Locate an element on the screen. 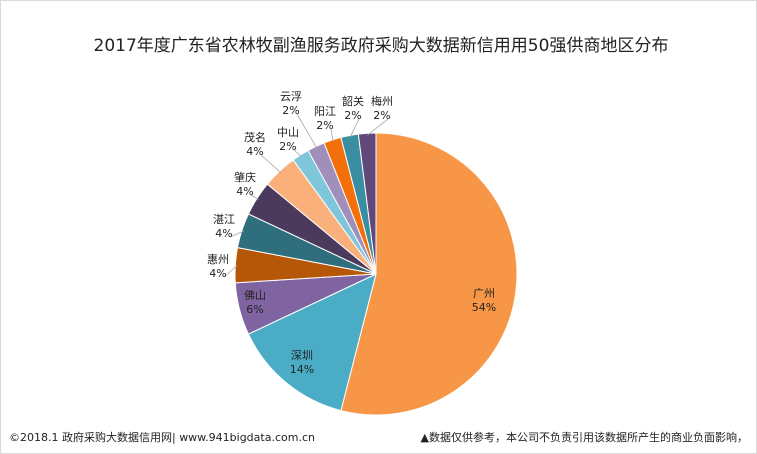  slice-label-name-6: 肇庆 is located at coordinates (245, 177).